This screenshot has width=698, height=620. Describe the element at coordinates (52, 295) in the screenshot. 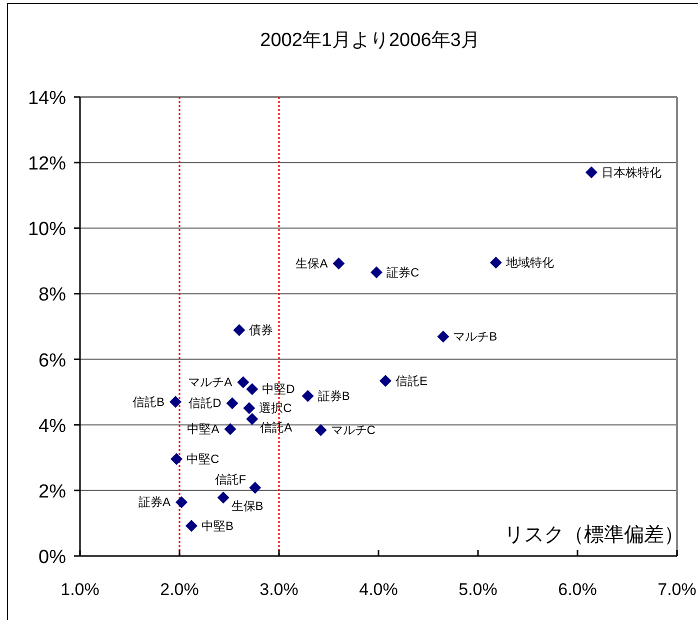

I see `y-tick-label: 8%` at that location.